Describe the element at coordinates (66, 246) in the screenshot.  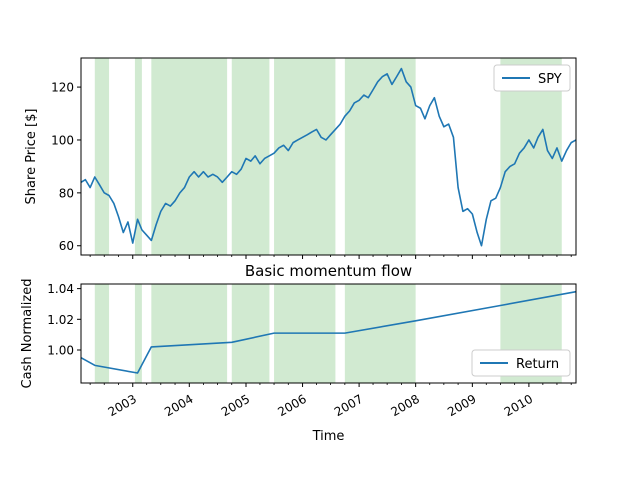
I see `price-y-tick-label: 60` at that location.